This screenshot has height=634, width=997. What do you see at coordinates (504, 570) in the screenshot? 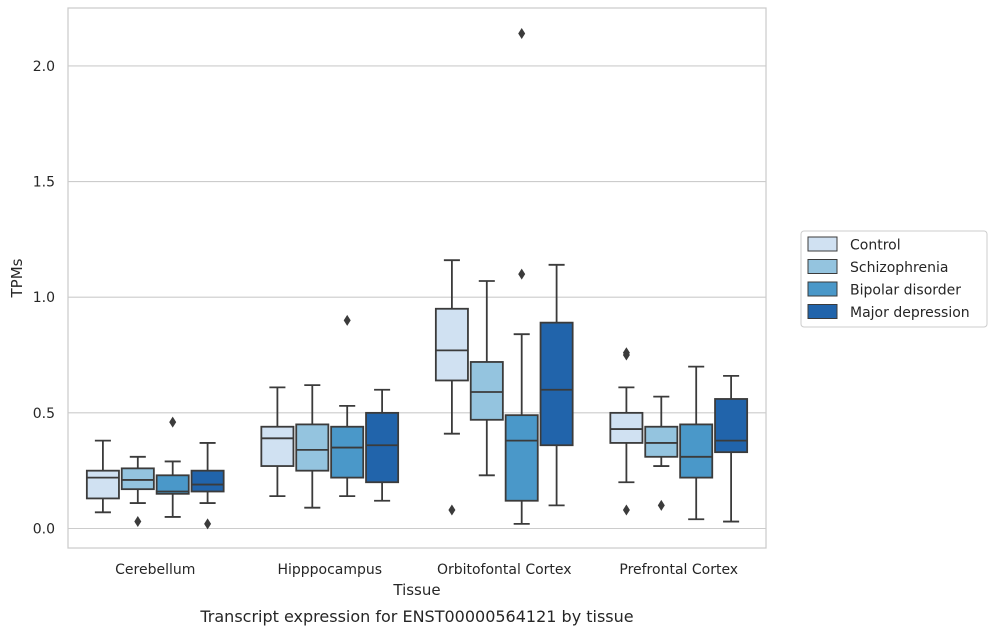
I see `x-tick-label: Orbitofontal Cortex` at bounding box center [504, 570].